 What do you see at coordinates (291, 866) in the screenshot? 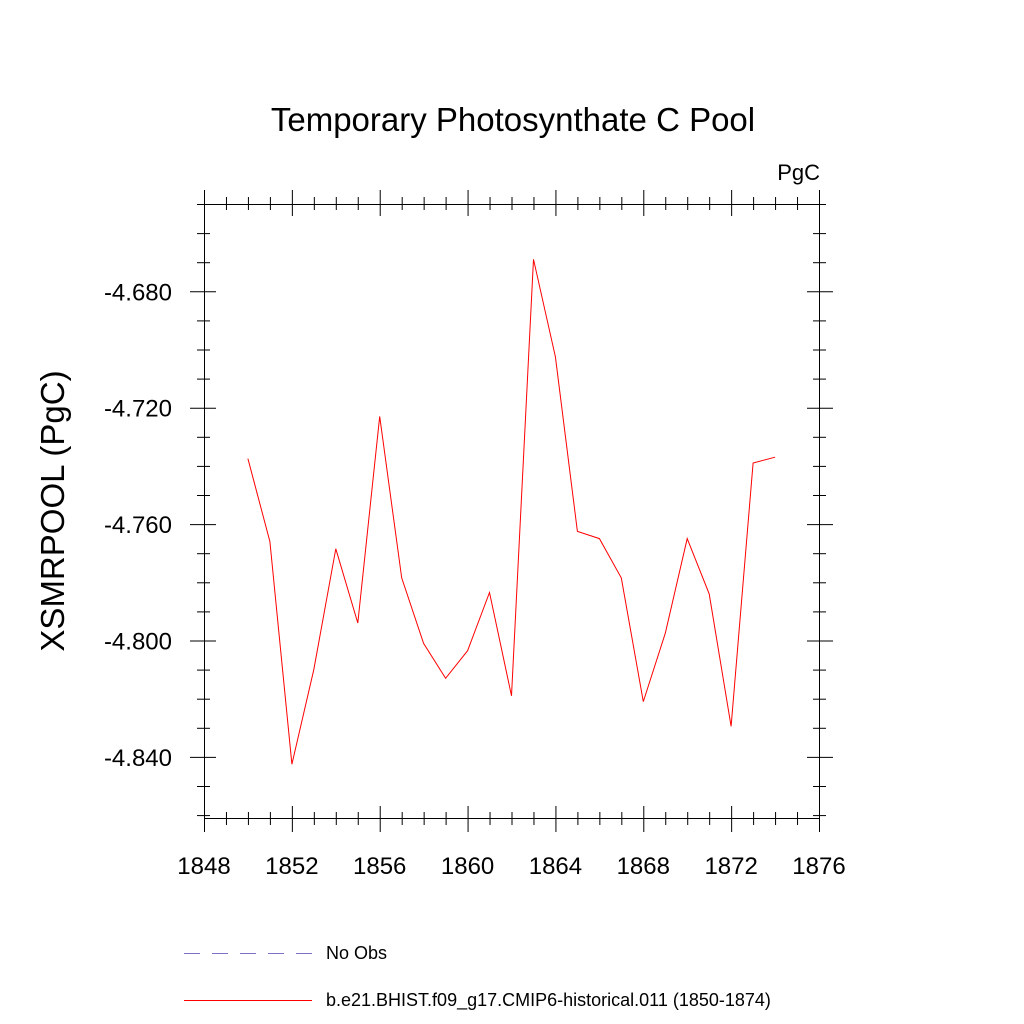
I see `x-tick-label: 1852` at bounding box center [291, 866].